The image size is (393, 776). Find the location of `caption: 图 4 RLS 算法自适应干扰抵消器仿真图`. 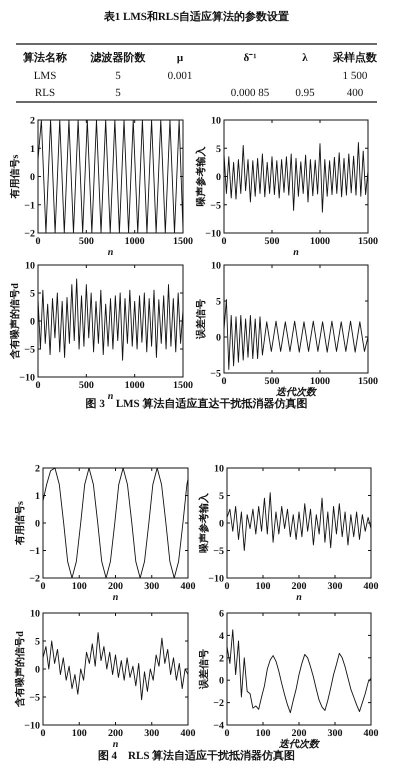

caption: 图 4 RLS 算法自适应干扰抵消器仿真图 is located at coordinates (197, 755).